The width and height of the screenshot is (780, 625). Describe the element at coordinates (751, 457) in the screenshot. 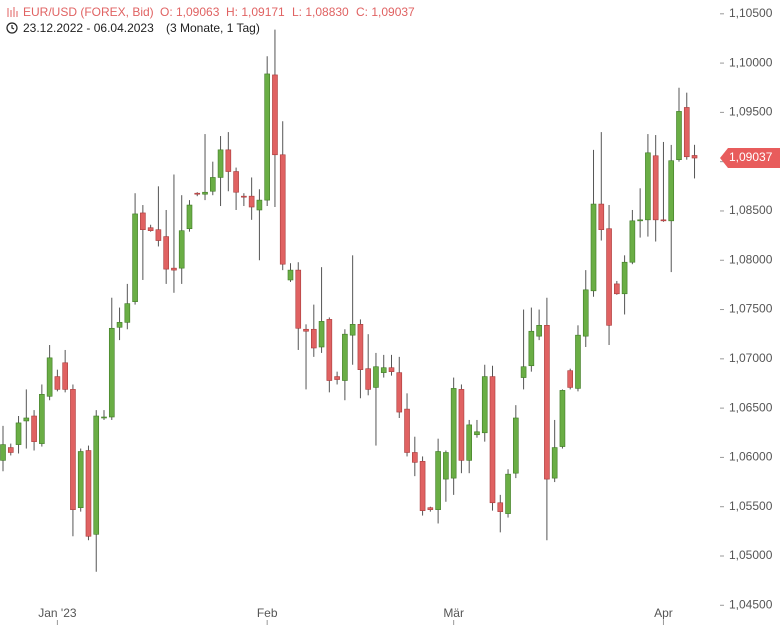

I see `y-tick-label: 1,06000` at that location.